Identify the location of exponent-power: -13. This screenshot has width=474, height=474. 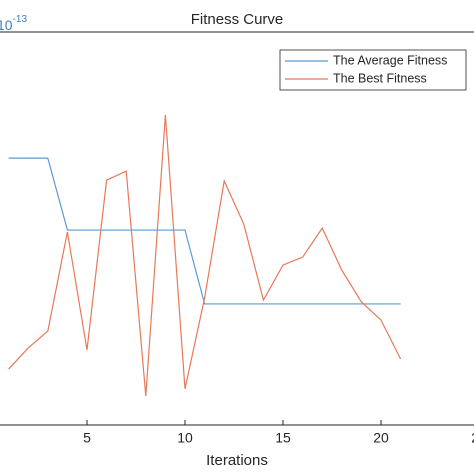
(20, 19).